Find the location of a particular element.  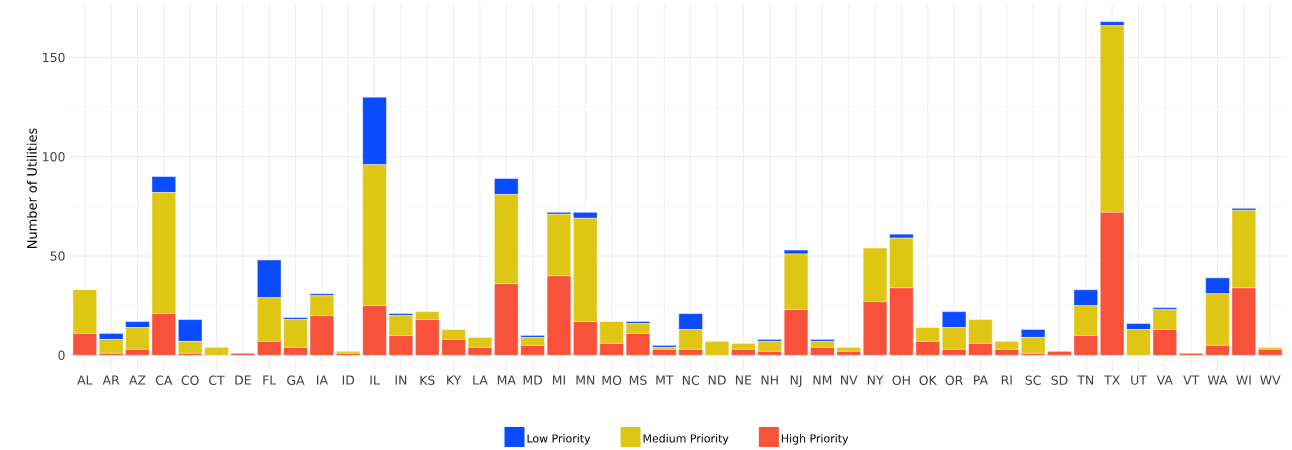

x-tick-label: PA is located at coordinates (981, 380).